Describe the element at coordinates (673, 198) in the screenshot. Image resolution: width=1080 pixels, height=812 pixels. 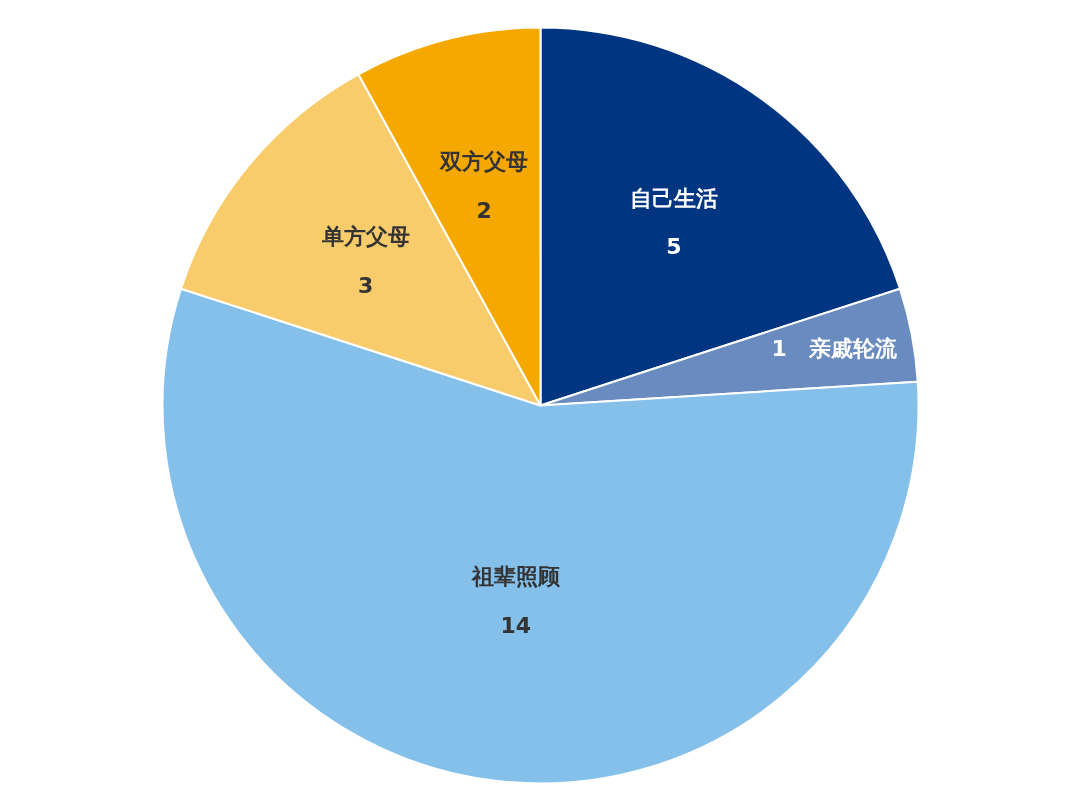
I see `slice-label: 自己生活` at that location.